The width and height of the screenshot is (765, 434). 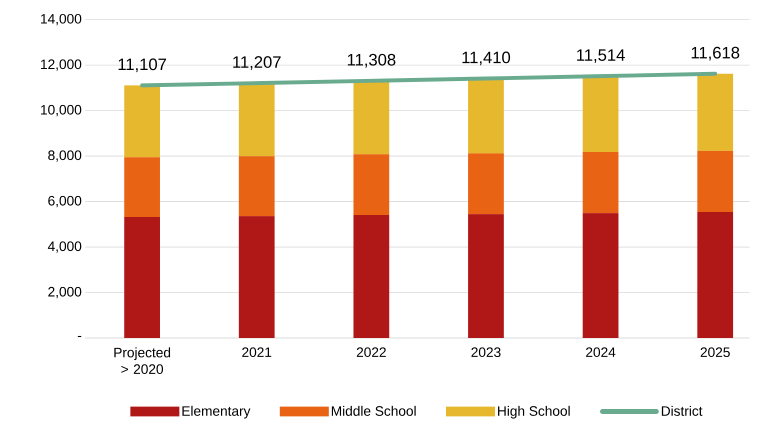 I want to click on line-series, so click(x=429, y=80).